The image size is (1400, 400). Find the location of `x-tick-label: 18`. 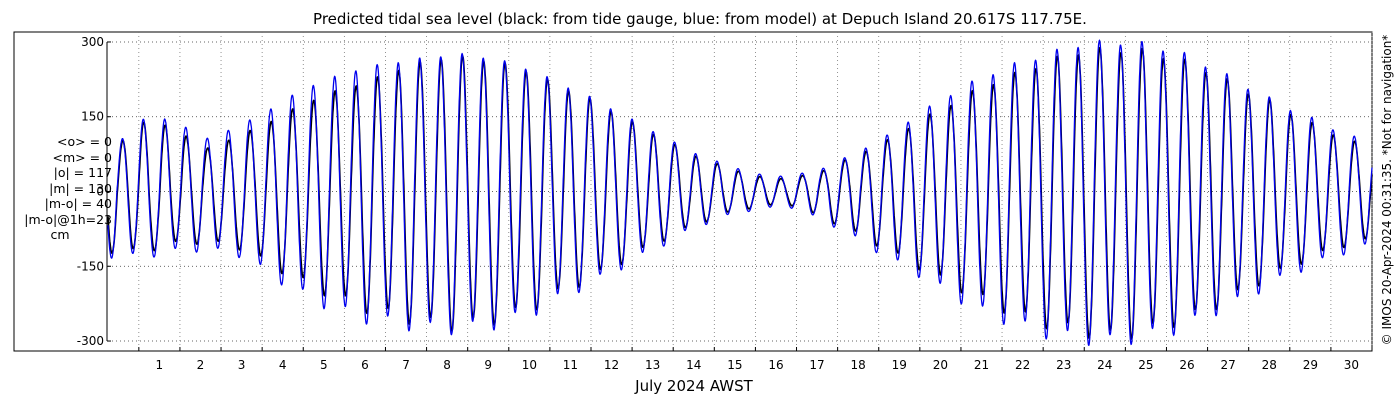

x-tick-label: 18 is located at coordinates (858, 365).